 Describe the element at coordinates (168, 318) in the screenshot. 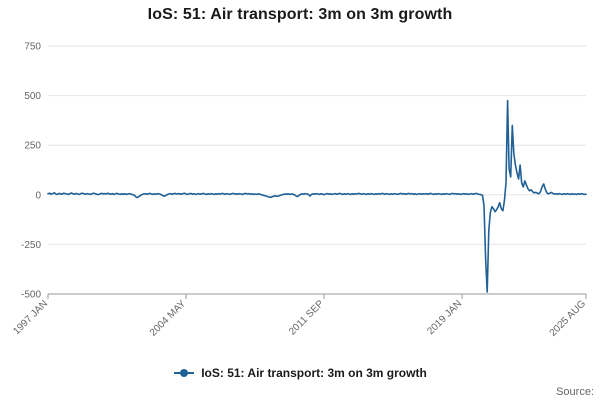

I see `x-axis-label: 2004 MAY` at that location.